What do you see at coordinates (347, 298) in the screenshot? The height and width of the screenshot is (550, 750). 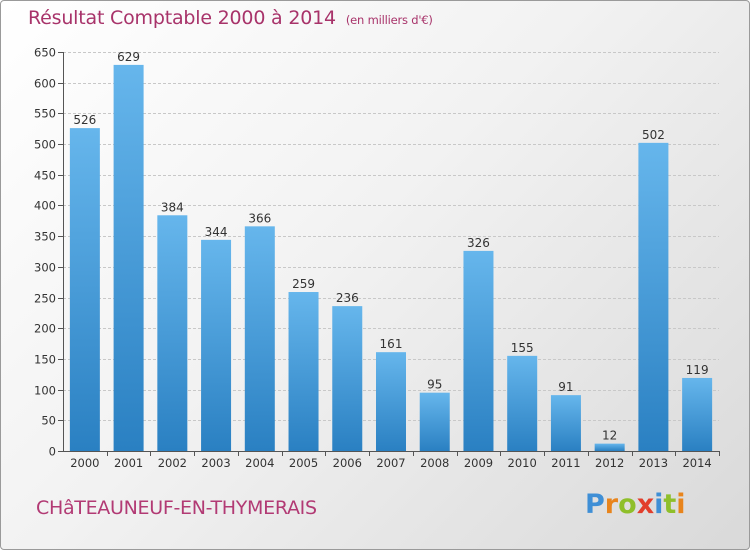 I see `data-label-2006: 236` at bounding box center [347, 298].